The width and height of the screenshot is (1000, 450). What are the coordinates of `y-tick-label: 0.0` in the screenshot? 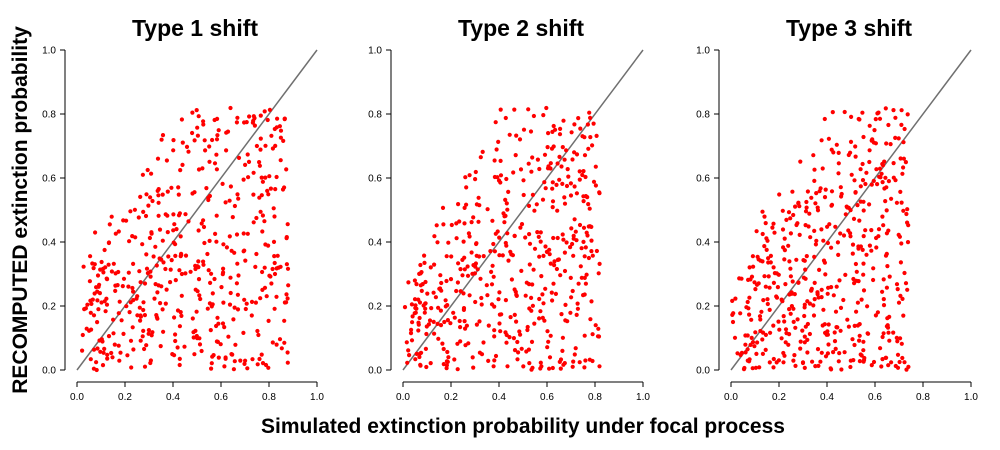 It's located at (703, 371).